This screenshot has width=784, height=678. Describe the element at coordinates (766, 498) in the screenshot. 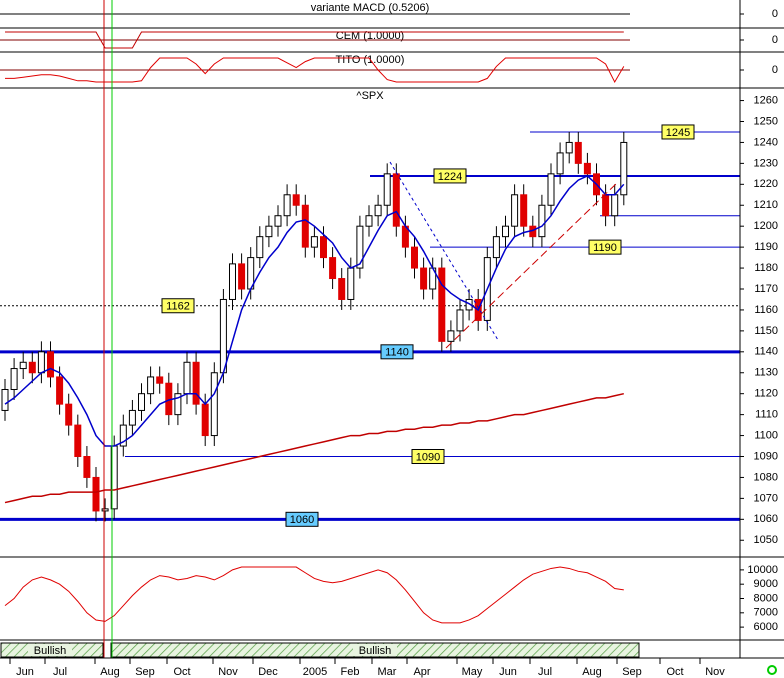

I see `y-tick-label: 1070` at that location.